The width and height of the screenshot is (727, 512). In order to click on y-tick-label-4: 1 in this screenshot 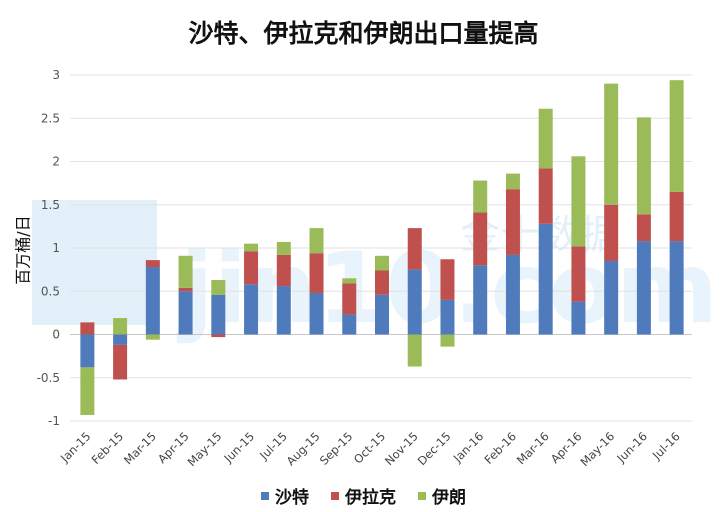, I will do `click(56, 248)`.